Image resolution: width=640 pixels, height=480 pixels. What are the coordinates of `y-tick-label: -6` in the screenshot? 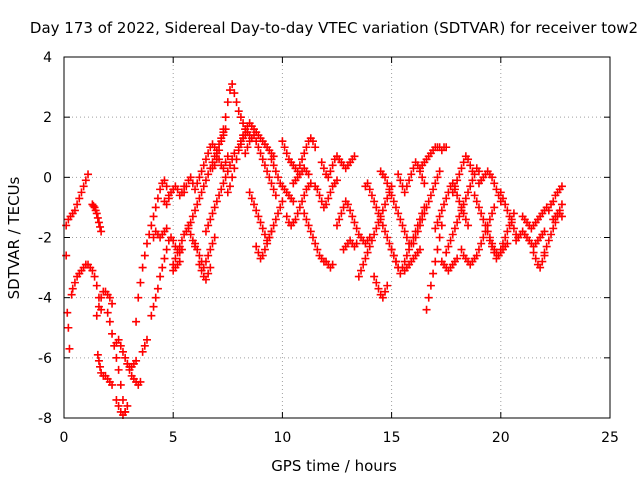 It's located at (45, 359).